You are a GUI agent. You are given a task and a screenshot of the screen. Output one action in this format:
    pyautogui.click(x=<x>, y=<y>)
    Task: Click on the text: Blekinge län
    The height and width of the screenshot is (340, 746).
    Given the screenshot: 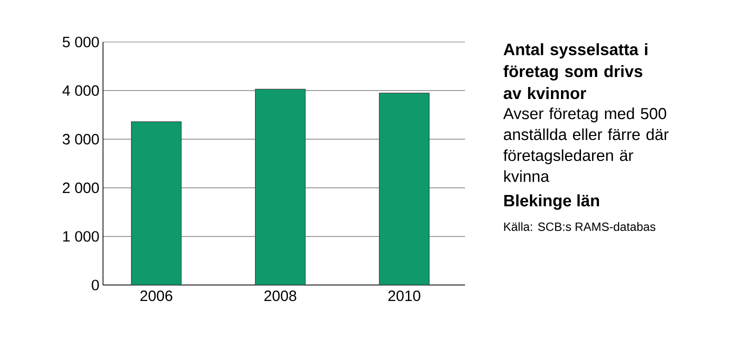 What is the action you would take?
    pyautogui.click(x=552, y=202)
    